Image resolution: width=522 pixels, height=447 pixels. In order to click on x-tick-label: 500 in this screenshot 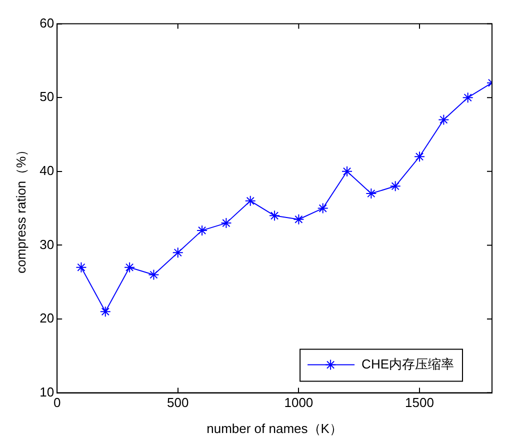, I will do `click(178, 402)`.